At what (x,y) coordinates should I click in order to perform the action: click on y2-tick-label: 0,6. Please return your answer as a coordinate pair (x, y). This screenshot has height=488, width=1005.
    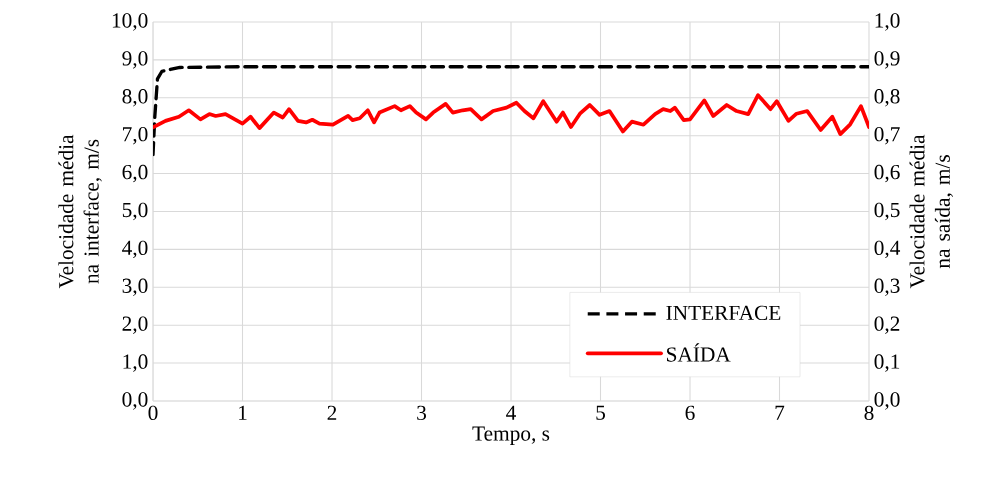
    Looking at the image, I should click on (887, 173).